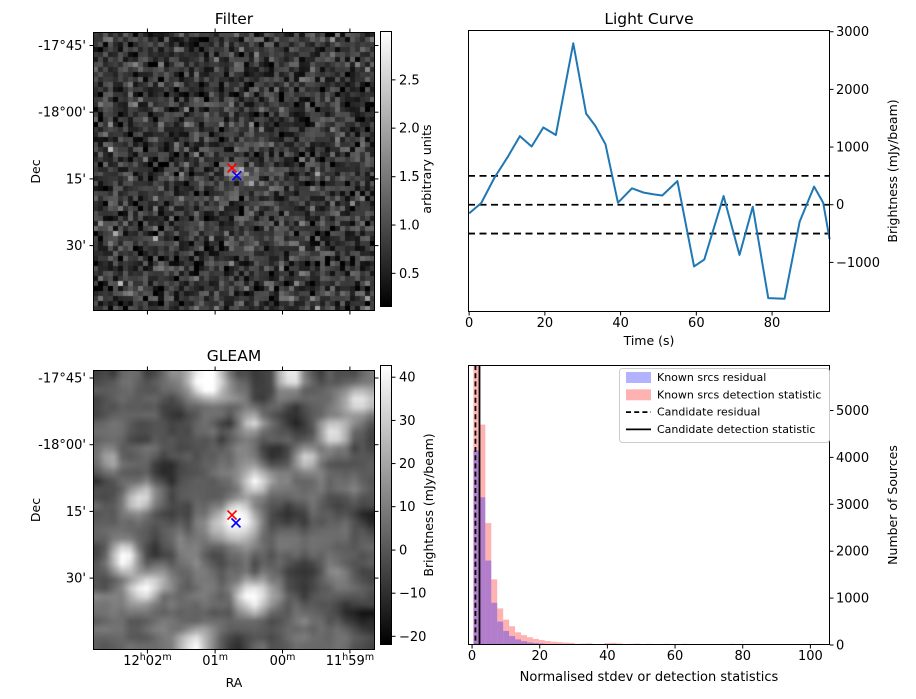 This screenshot has width=916, height=699. Describe the element at coordinates (852, 411) in the screenshot. I see `count-tick-label: 5000` at that location.